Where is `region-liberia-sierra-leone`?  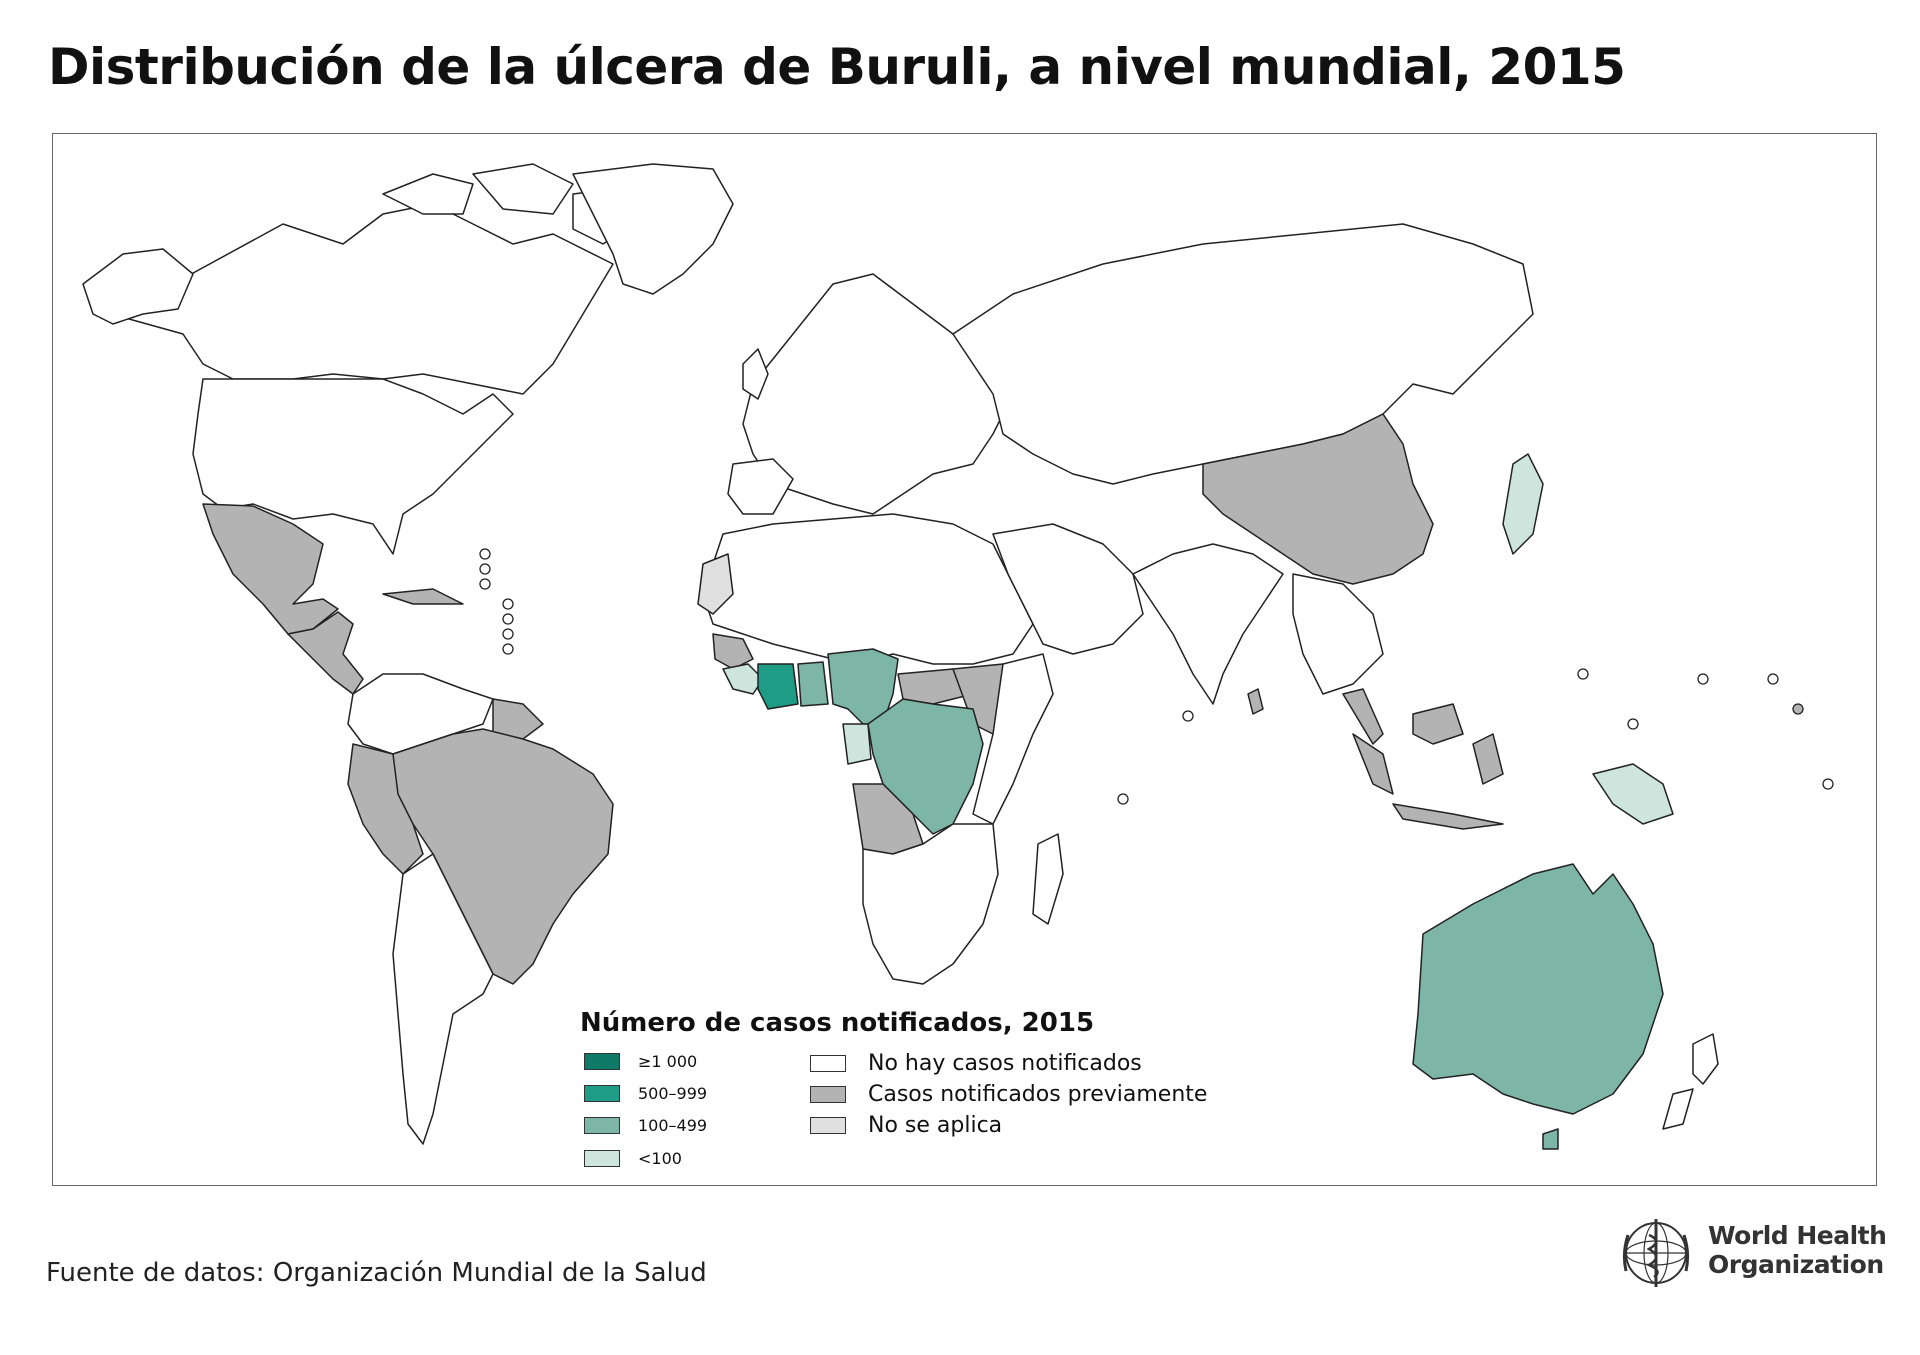
region-liberia-sierra-leone is located at coordinates (743, 679).